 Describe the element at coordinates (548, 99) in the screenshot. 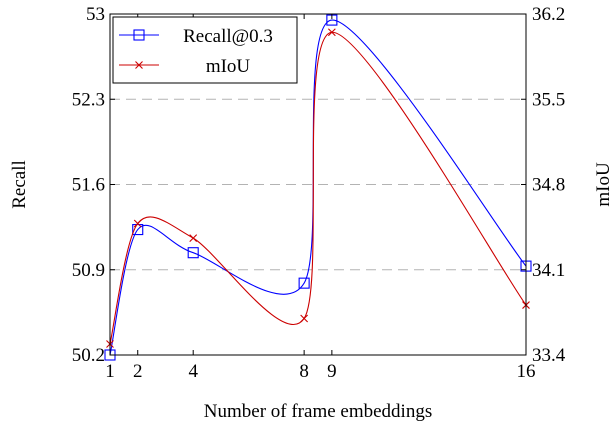

I see `y-tick-label-right: 35.5` at that location.